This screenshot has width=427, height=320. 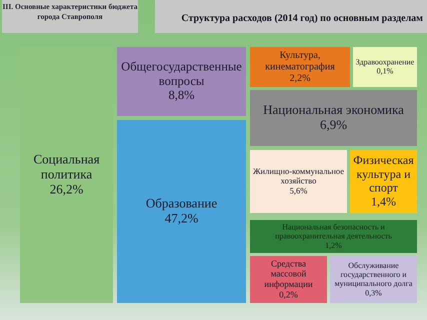 I want to click on data-label: 5,6%, so click(x=299, y=191).